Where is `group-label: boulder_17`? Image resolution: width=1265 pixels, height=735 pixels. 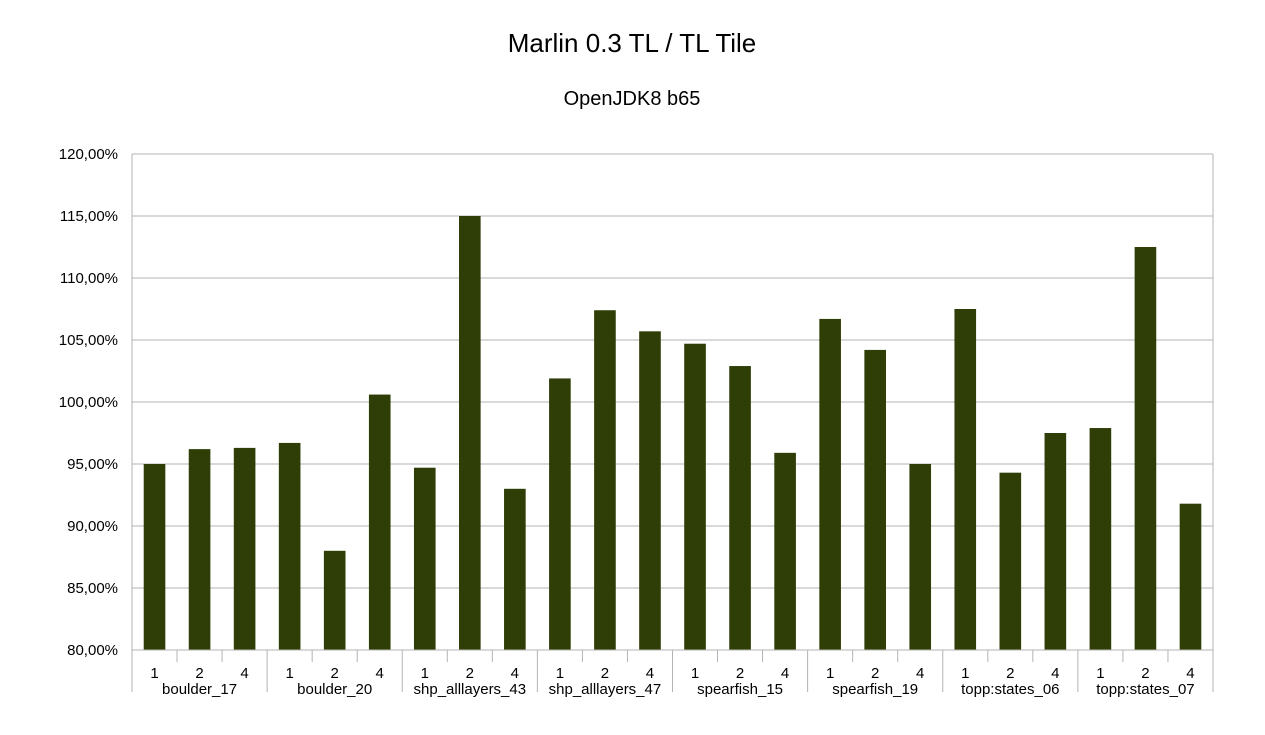 group-label: boulder_17 is located at coordinates (199, 689).